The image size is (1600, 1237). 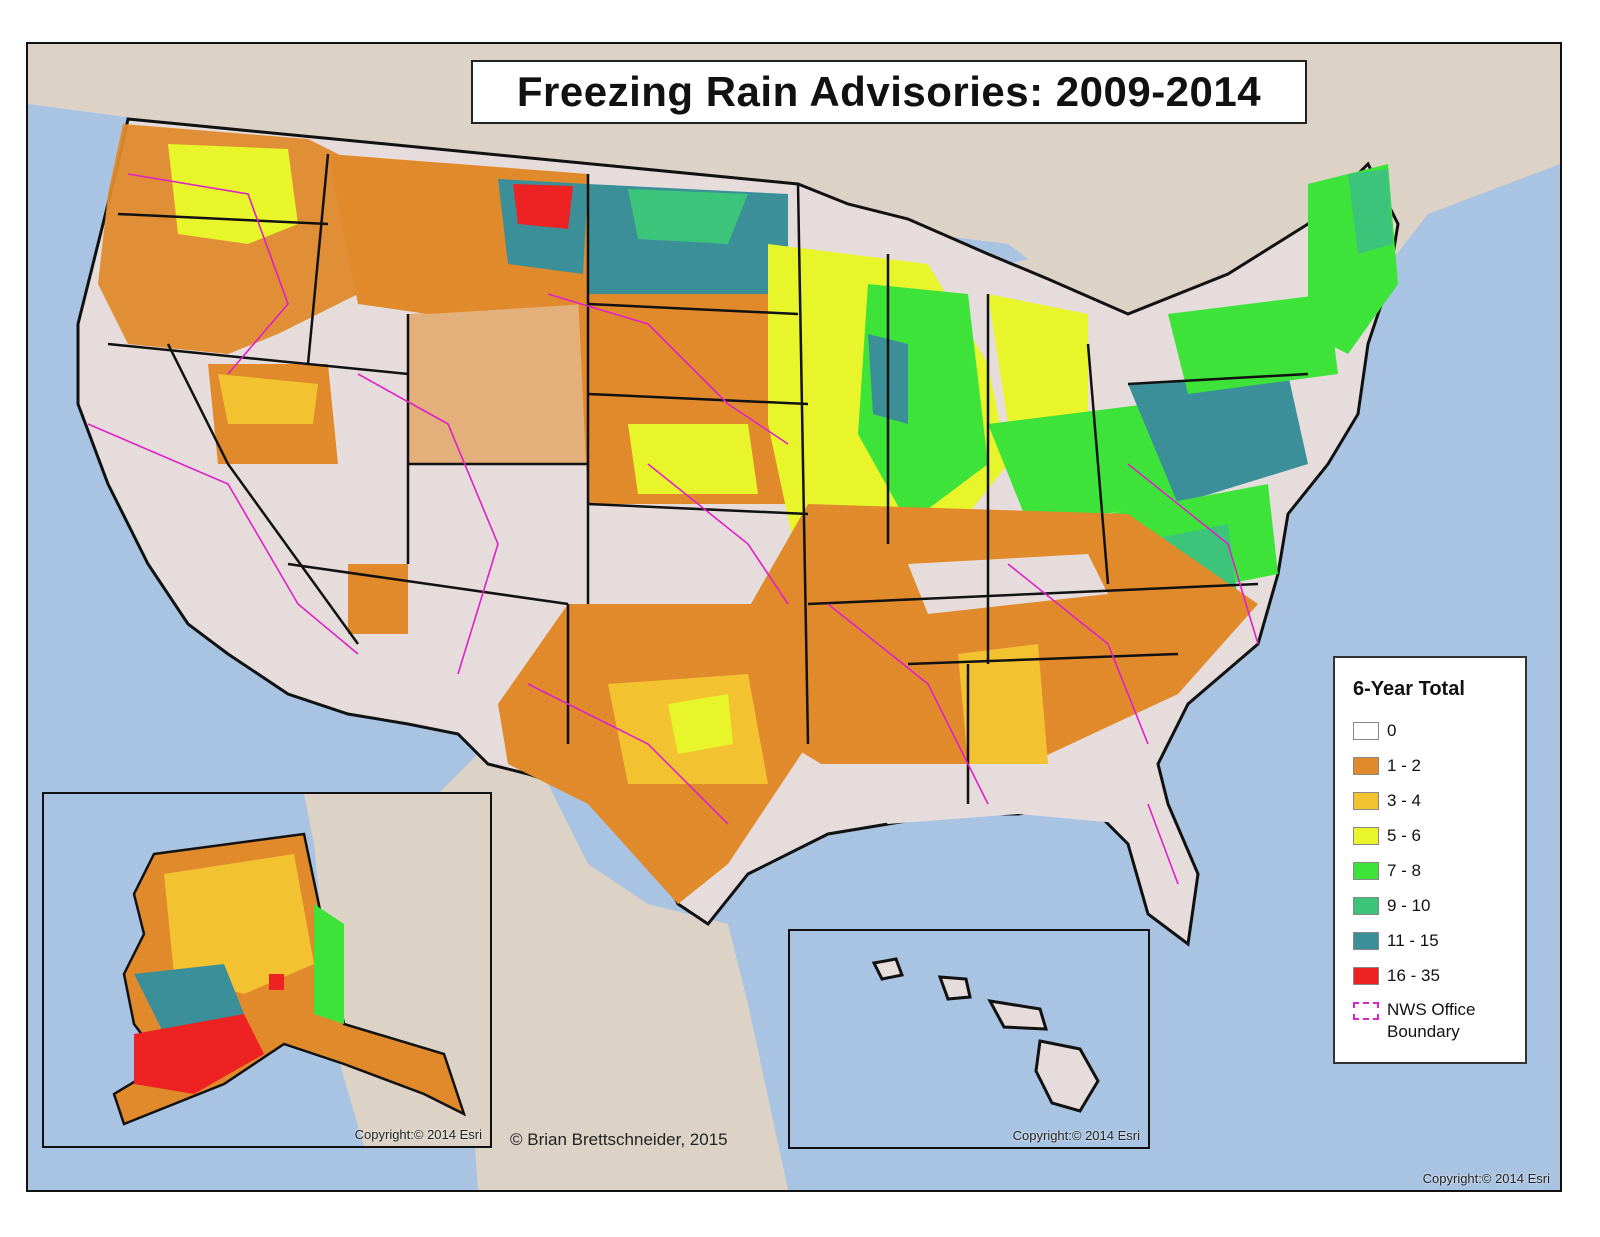 I want to click on region-maine-teal, so click(x=1370, y=211).